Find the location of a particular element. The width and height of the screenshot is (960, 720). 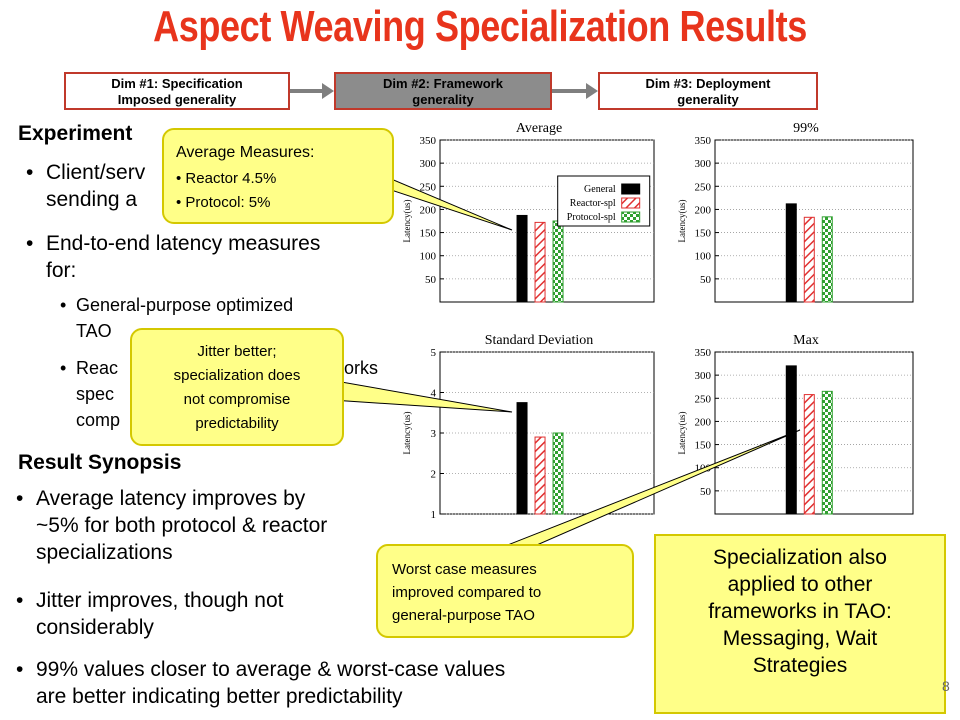

callout-bullet: • Reactor 4.5% is located at coordinates (226, 178).